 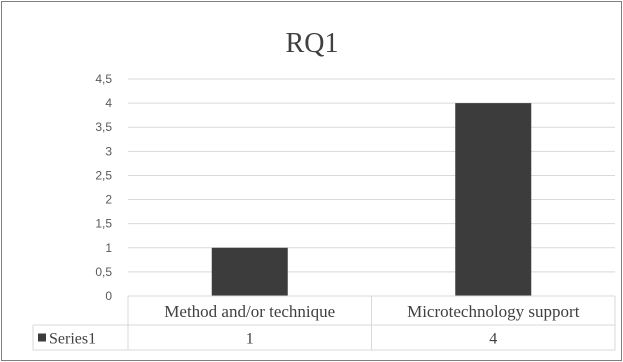 I want to click on legend-key-series1, so click(x=42, y=337).